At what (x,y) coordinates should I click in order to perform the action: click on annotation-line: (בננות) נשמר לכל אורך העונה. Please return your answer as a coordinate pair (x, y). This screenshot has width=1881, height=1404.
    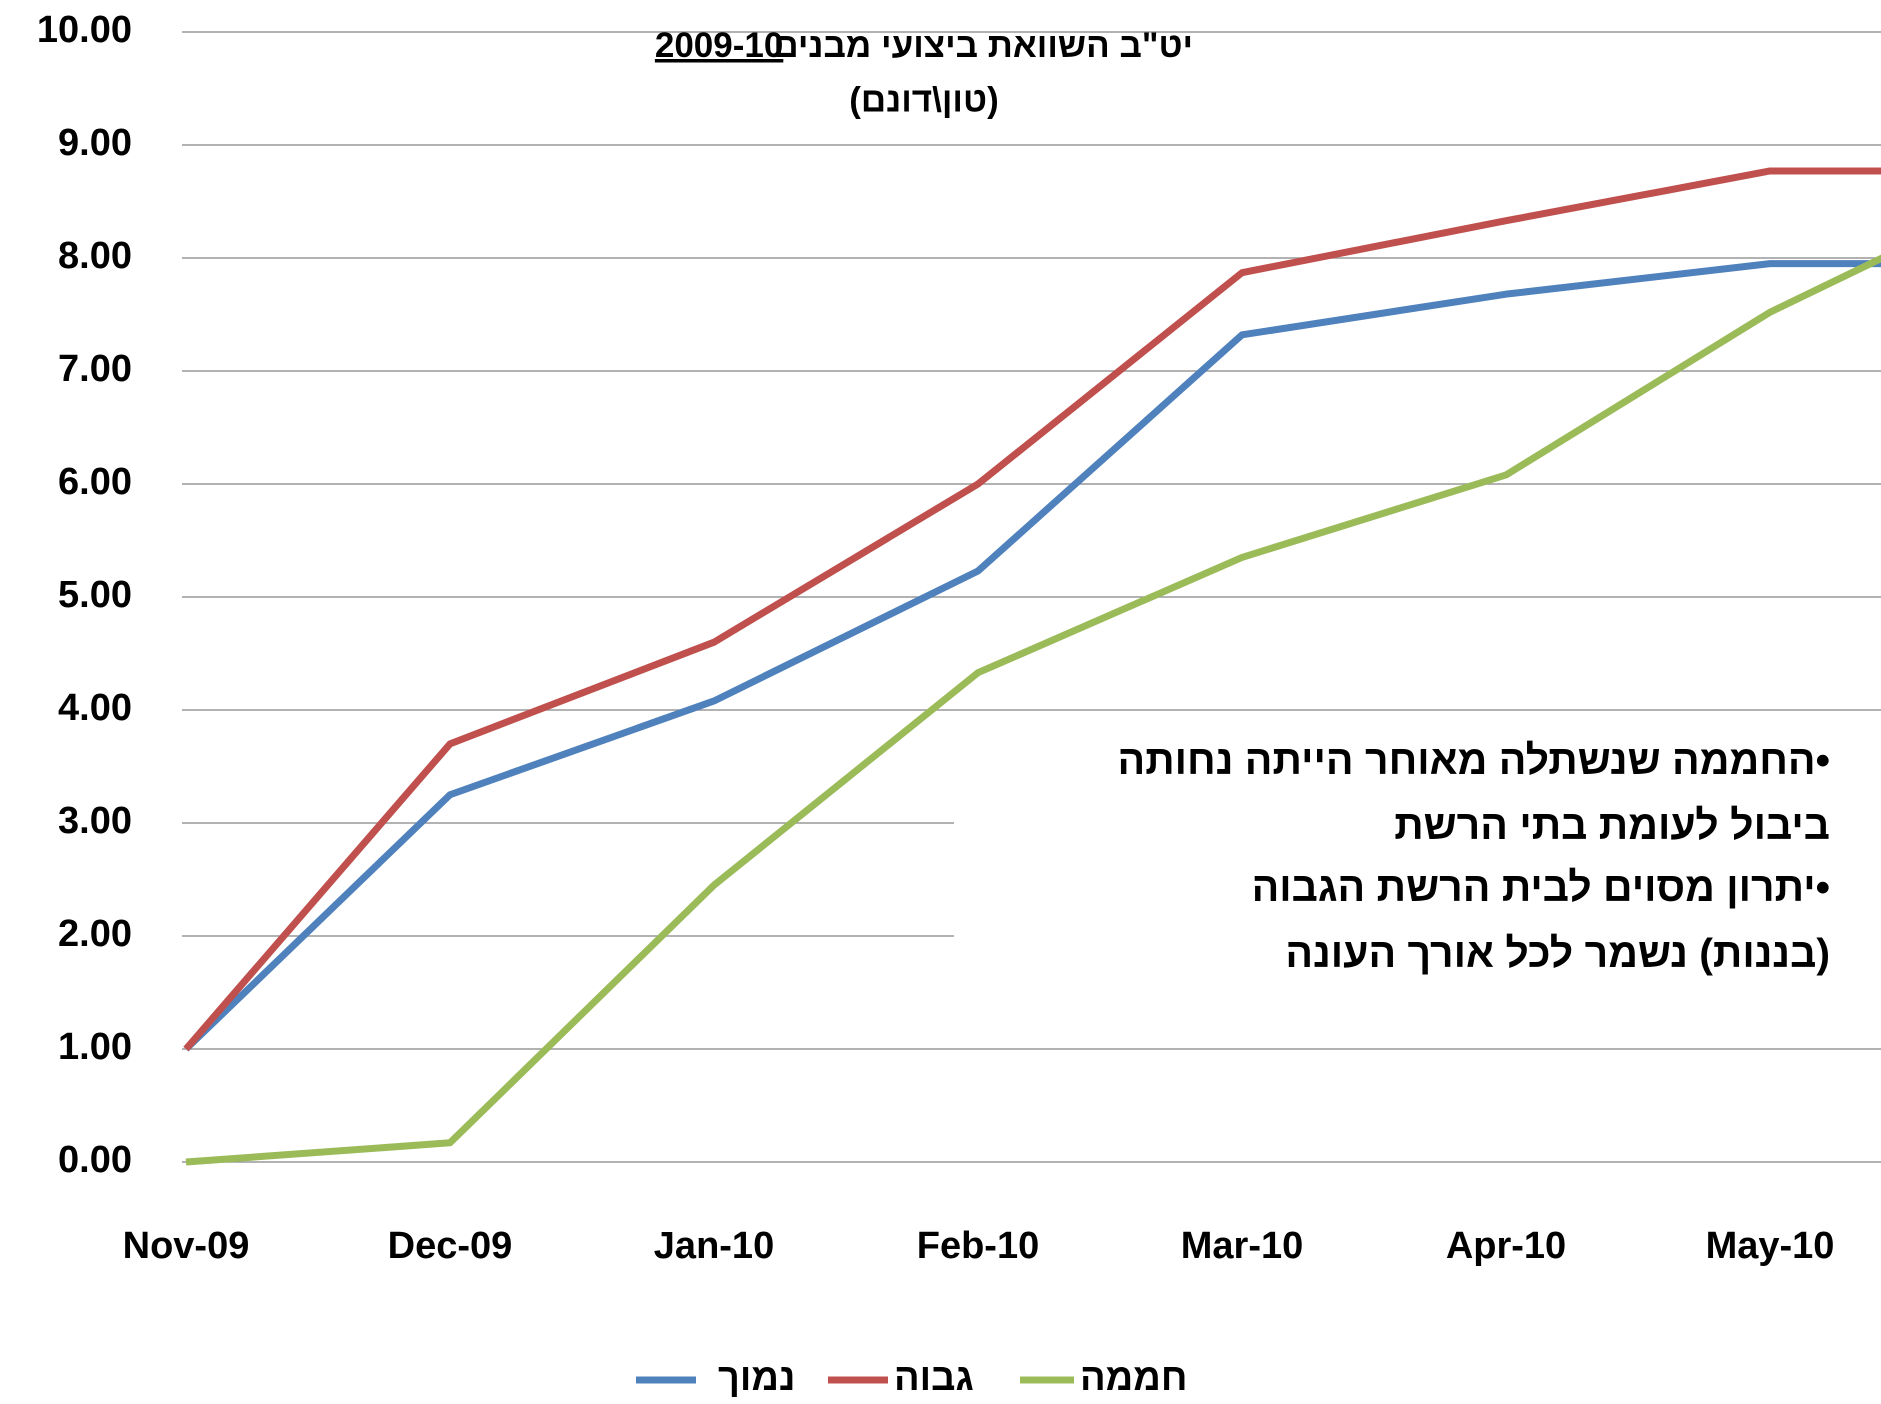
    Looking at the image, I should click on (1557, 953).